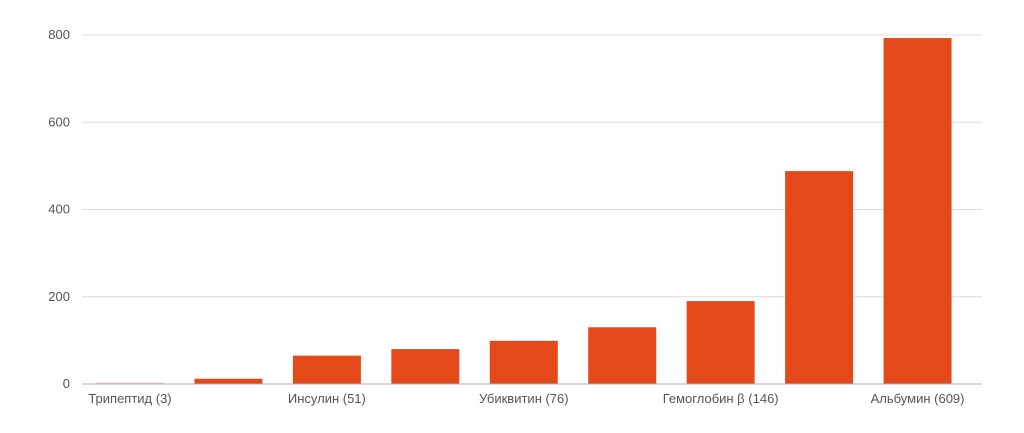 Image resolution: width=1024 pixels, height=433 pixels. I want to click on y-tick-label: 200, so click(59, 296).